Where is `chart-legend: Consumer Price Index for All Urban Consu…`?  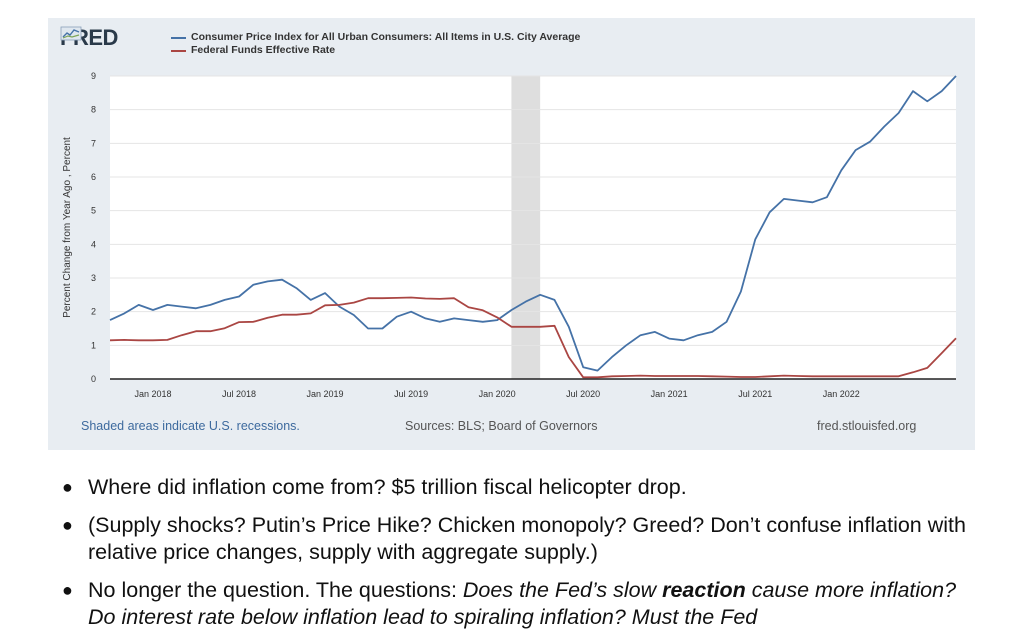
chart-legend: Consumer Price Index for All Urban Consu… is located at coordinates (375, 44).